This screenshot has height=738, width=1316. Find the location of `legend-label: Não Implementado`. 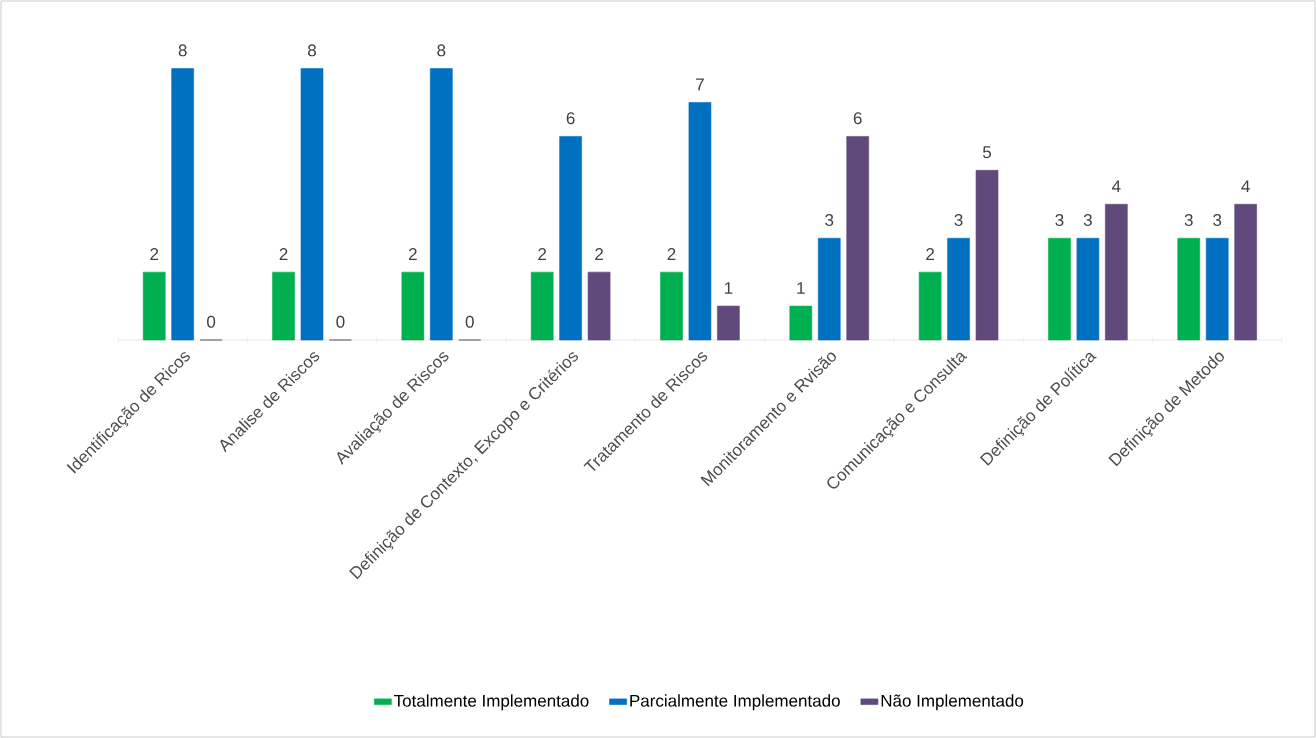

legend-label: Não Implementado is located at coordinates (952, 702).